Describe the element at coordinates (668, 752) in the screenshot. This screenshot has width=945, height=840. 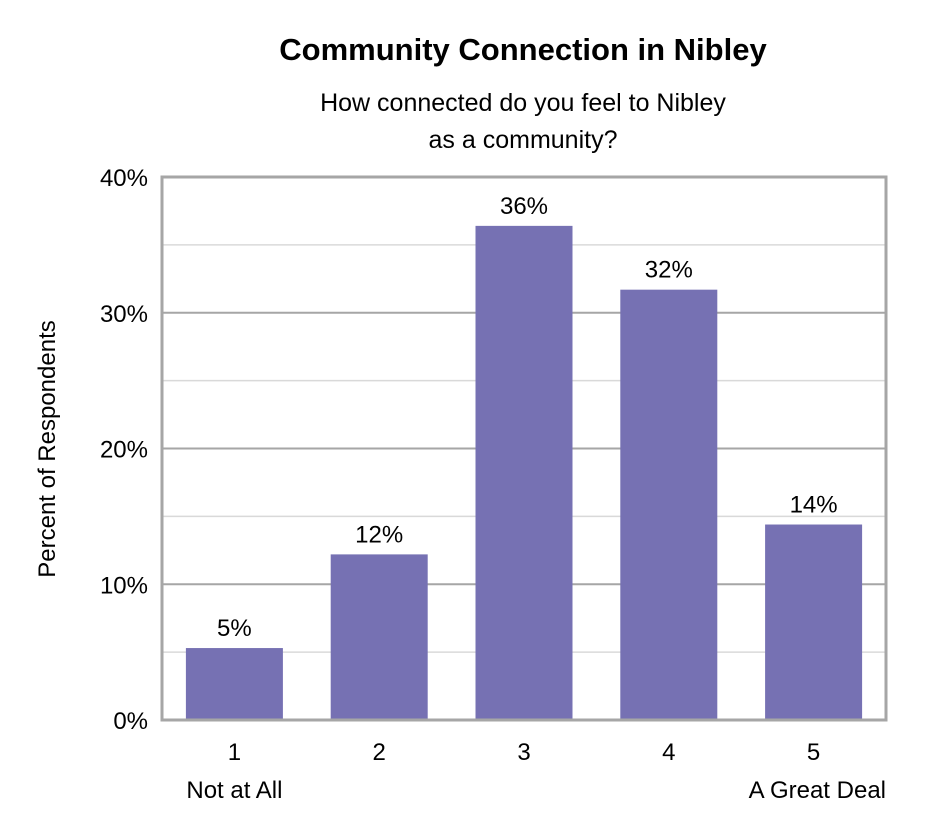
I see `x-tick-label: 4` at that location.